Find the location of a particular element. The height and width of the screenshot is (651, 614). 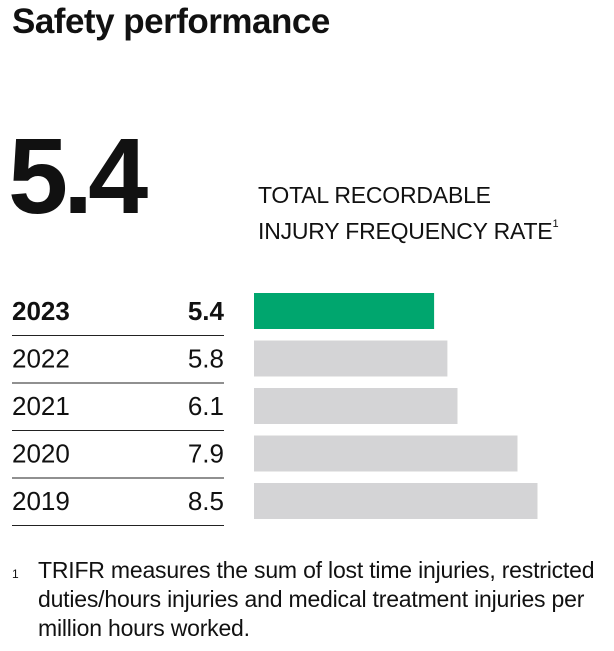

value-label: 5.4 is located at coordinates (206, 311).